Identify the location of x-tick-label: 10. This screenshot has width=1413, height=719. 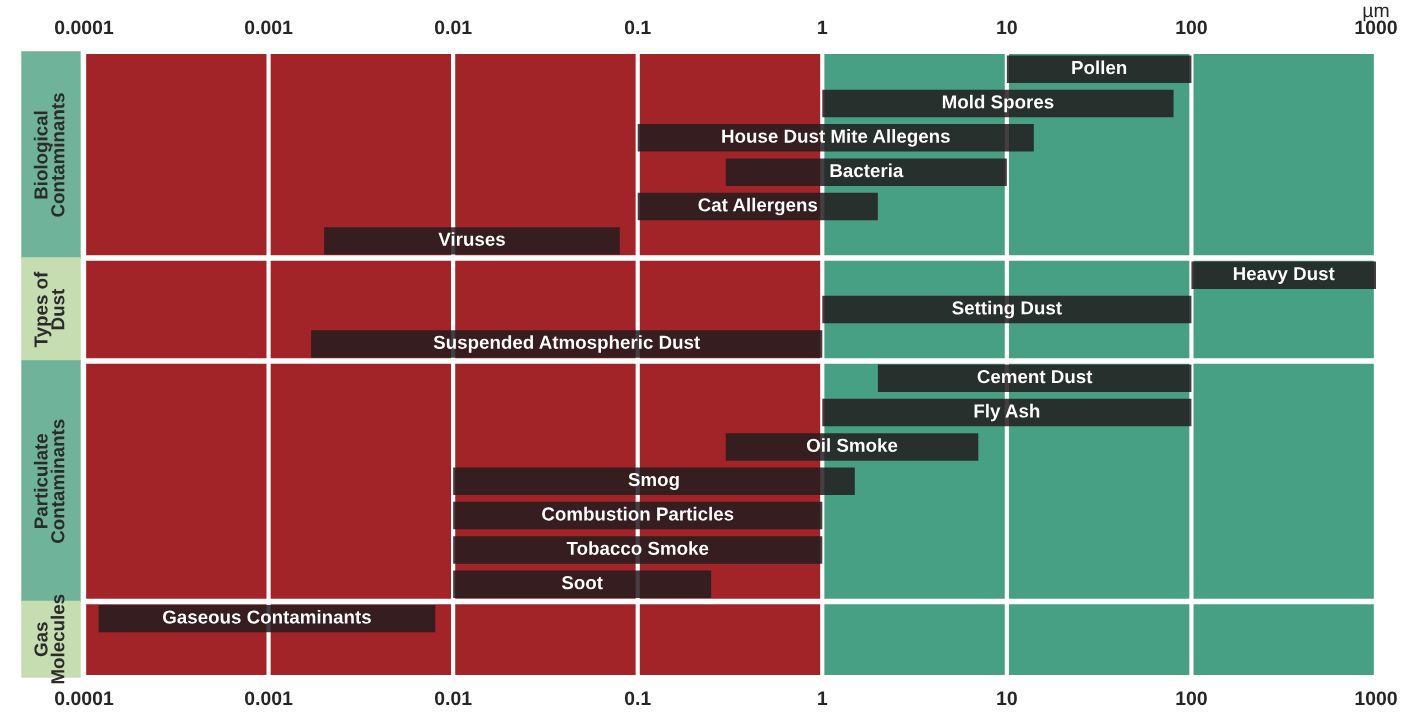
(1007, 27).